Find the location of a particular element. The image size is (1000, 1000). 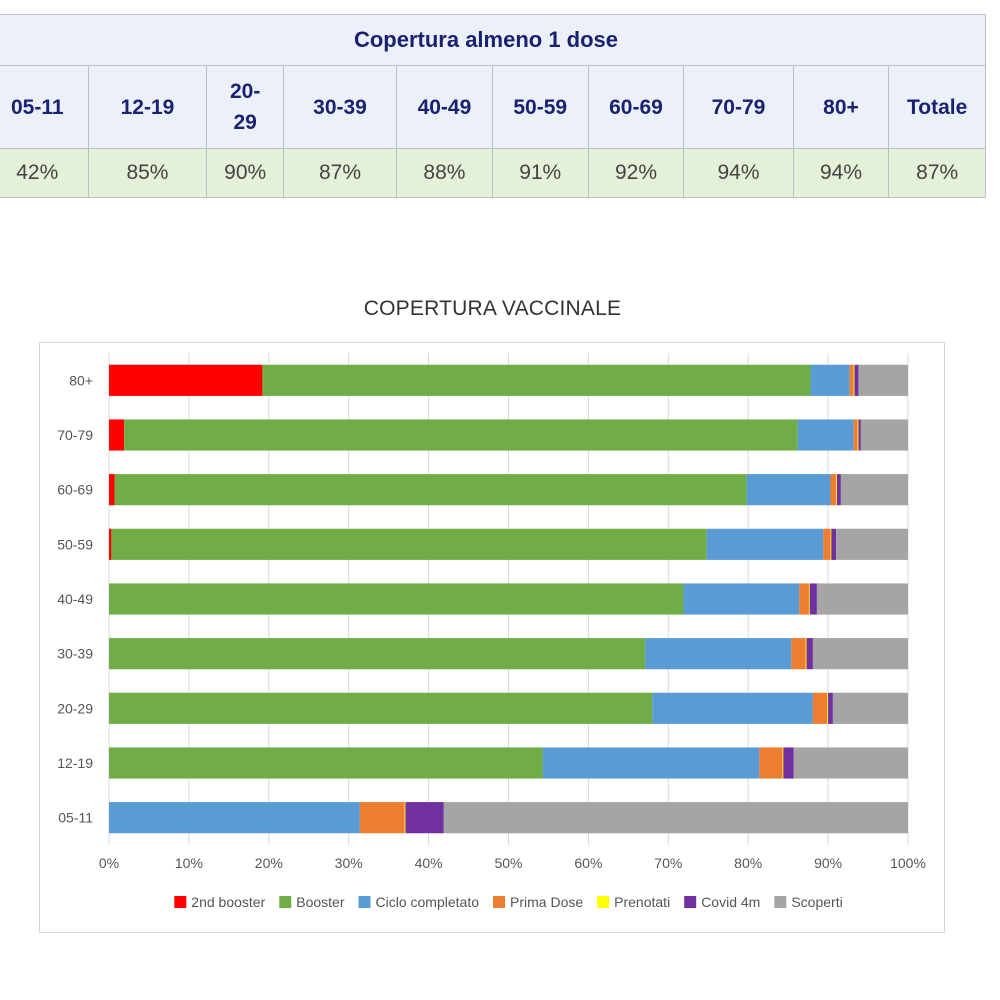

legend-label: Scoperti is located at coordinates (816, 902).